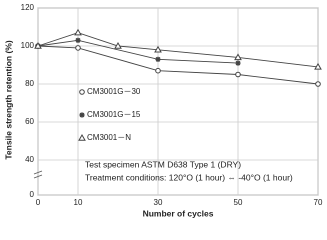 The image size is (327, 240). What do you see at coordinates (158, 202) in the screenshot?
I see `x-tick-label: 30` at bounding box center [158, 202].